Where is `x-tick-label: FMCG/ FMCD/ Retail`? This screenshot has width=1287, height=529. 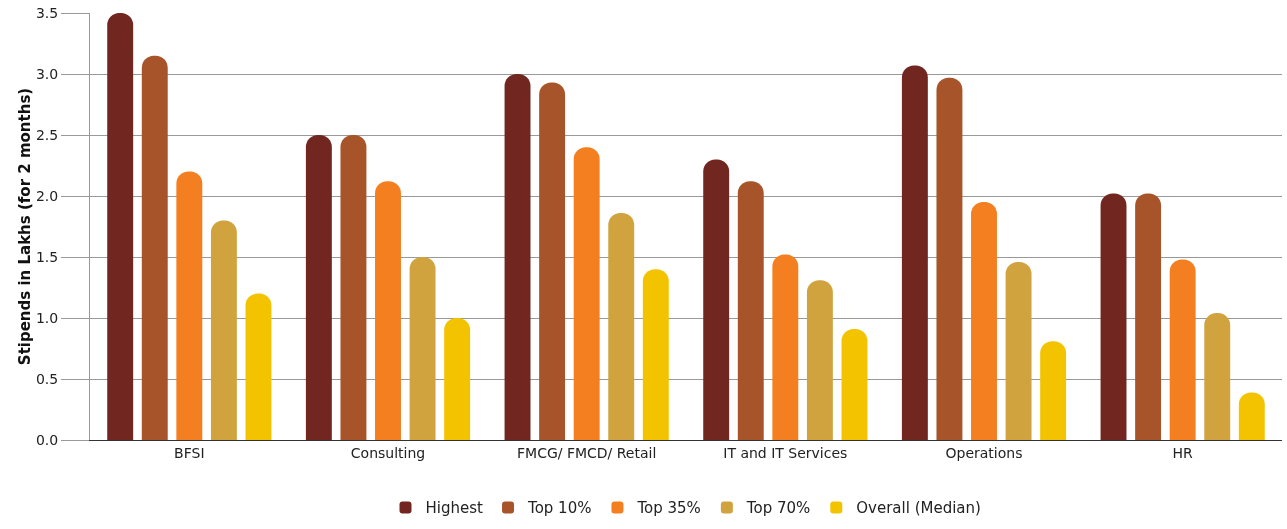
x-tick-label: FMCG/ FMCD/ Retail is located at coordinates (587, 452).